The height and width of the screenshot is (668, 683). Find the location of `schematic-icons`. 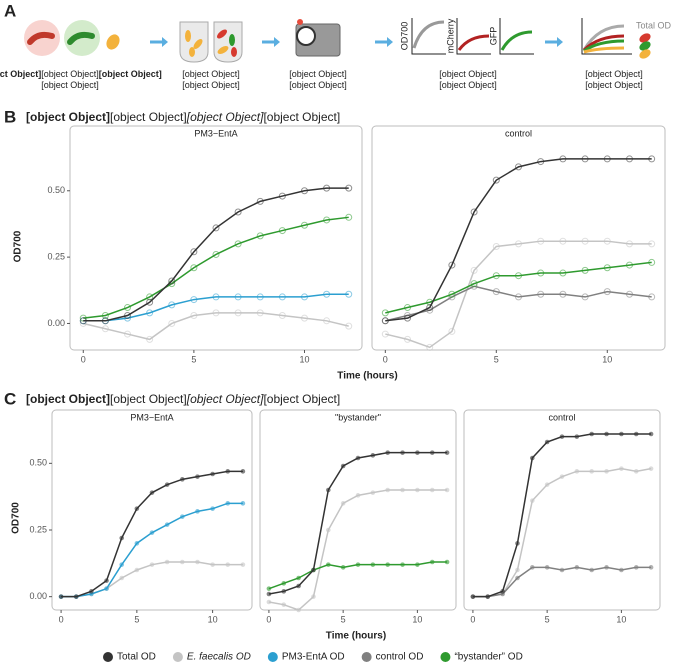

schematic-icons is located at coordinates (337, 40).